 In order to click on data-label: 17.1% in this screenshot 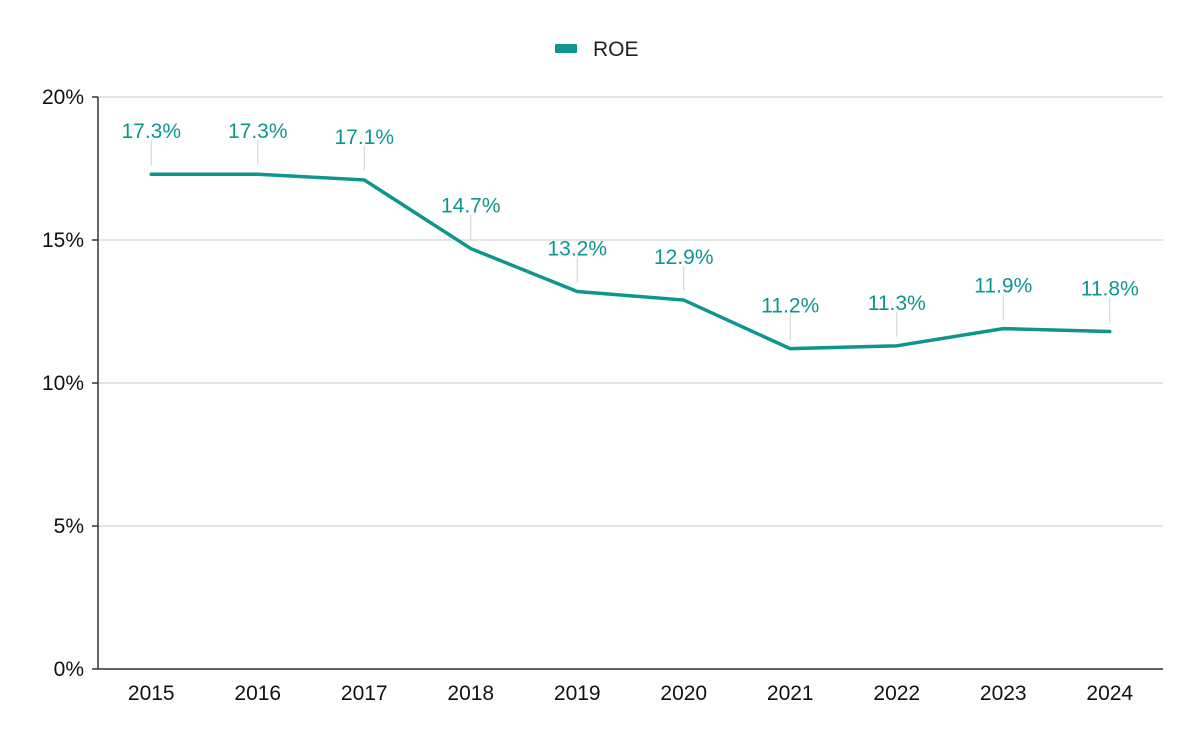, I will do `click(364, 137)`.